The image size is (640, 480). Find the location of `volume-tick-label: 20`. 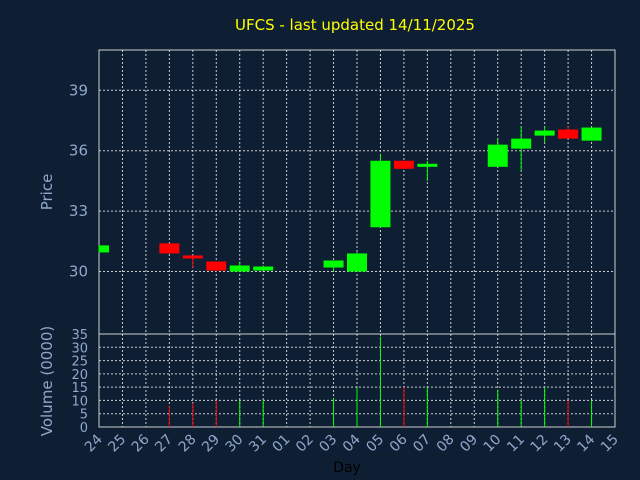

volume-tick-label: 20 is located at coordinates (79, 375).